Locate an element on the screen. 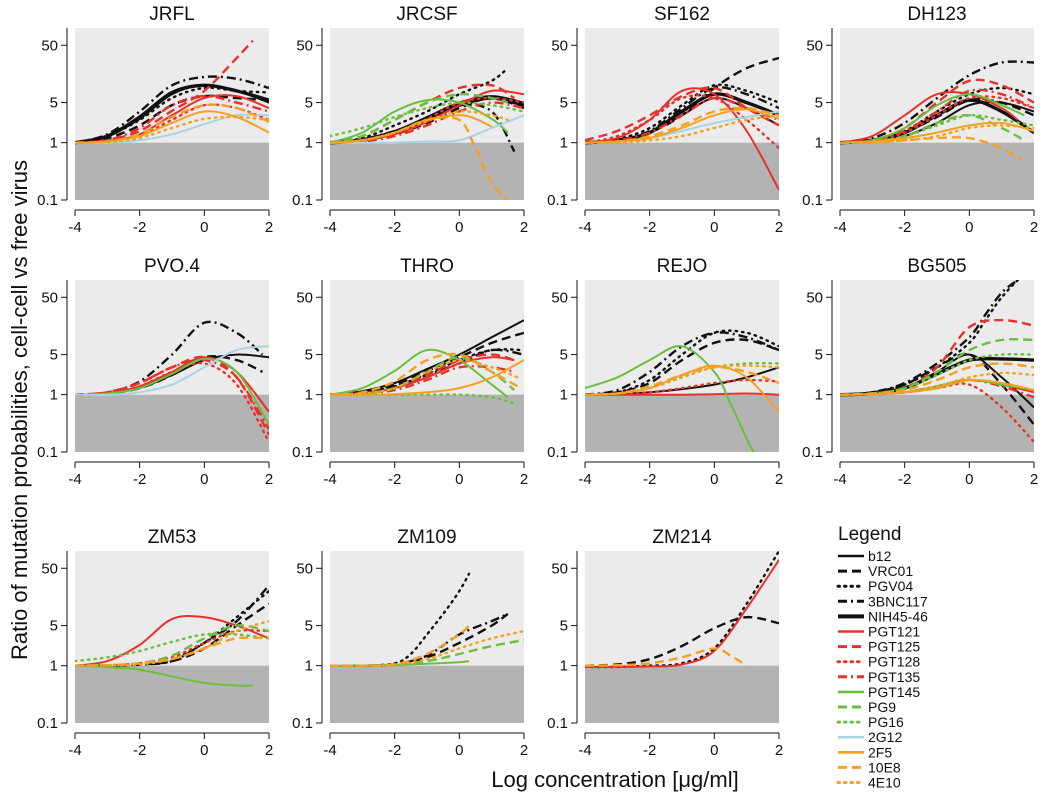 Image resolution: width=1042 pixels, height=800 pixels. legend-label: 2G12 is located at coordinates (885, 737).